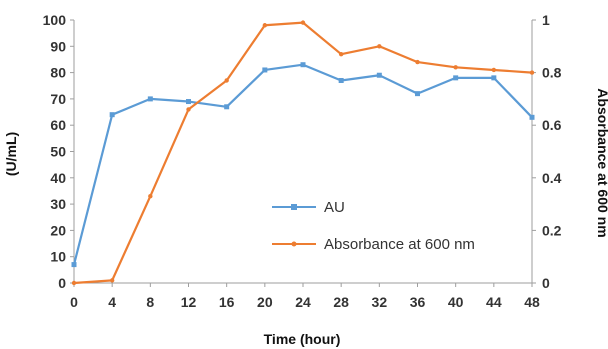 The height and width of the screenshot is (349, 608). Describe the element at coordinates (546, 20) in the screenshot. I see `right-tick-label: 1` at that location.